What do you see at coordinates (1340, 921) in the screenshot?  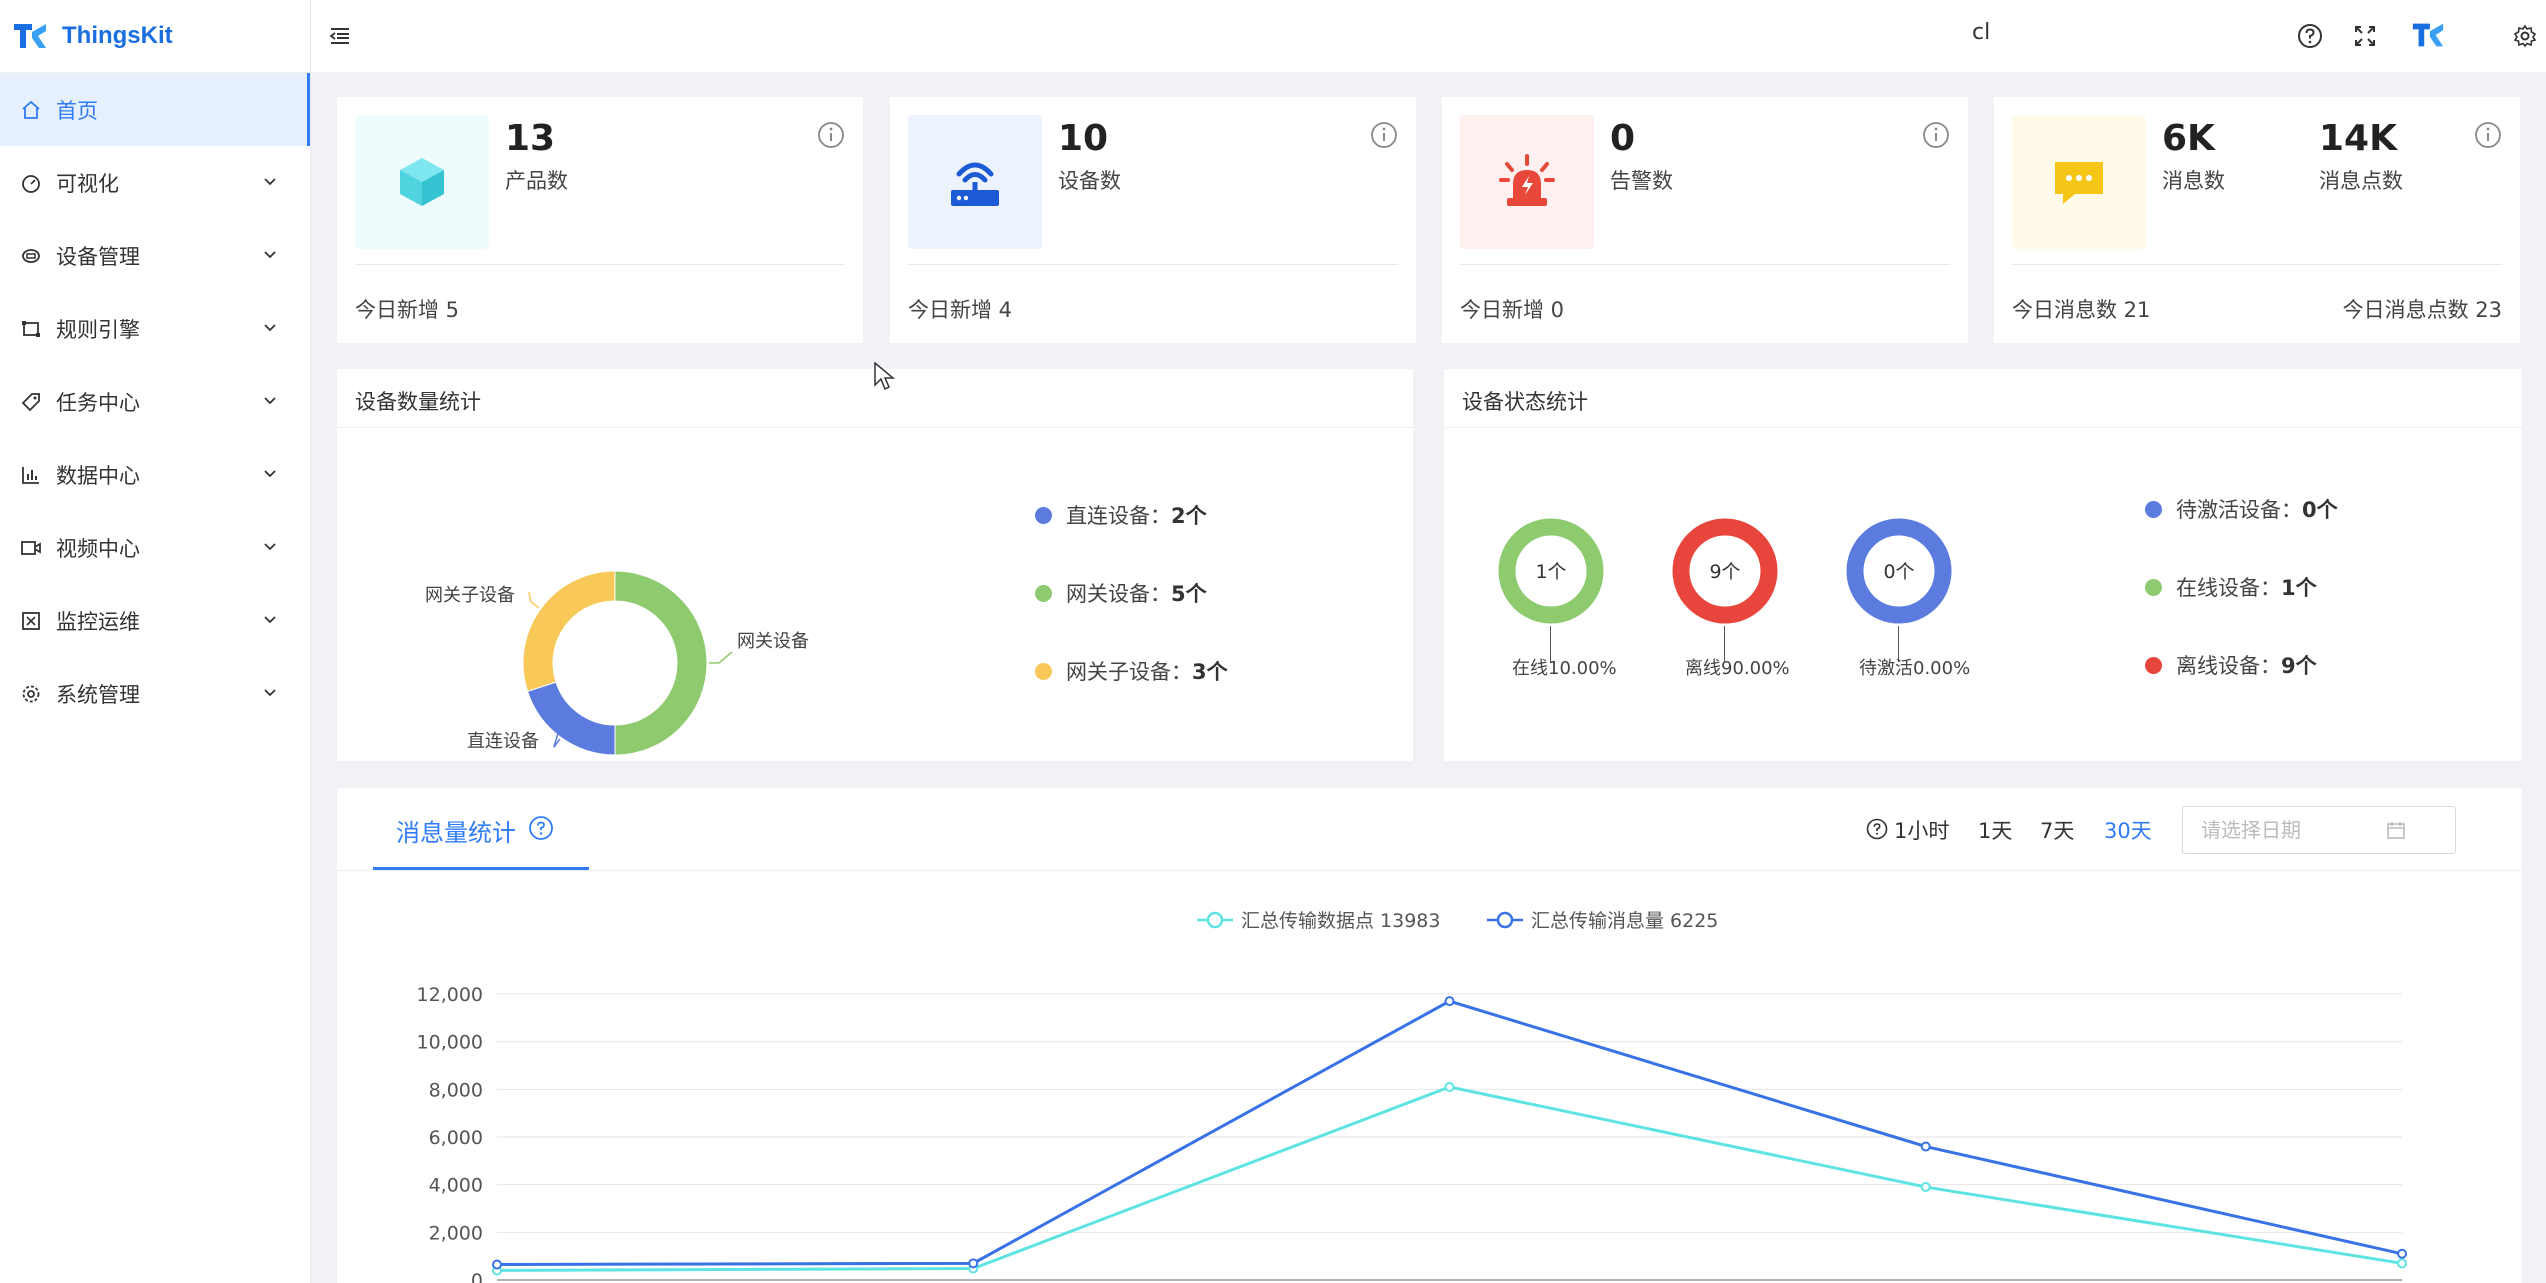 I see `legend-series-name: 汇总传输数据点 13983` at bounding box center [1340, 921].